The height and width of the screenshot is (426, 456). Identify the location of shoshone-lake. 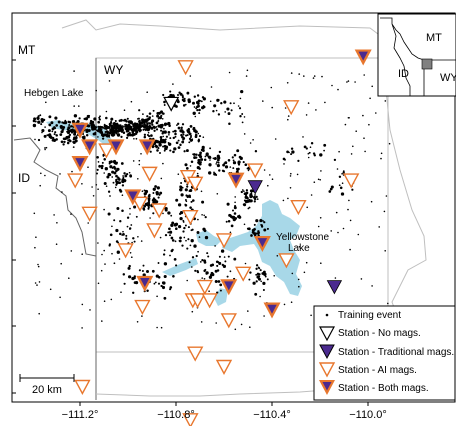
(209, 238).